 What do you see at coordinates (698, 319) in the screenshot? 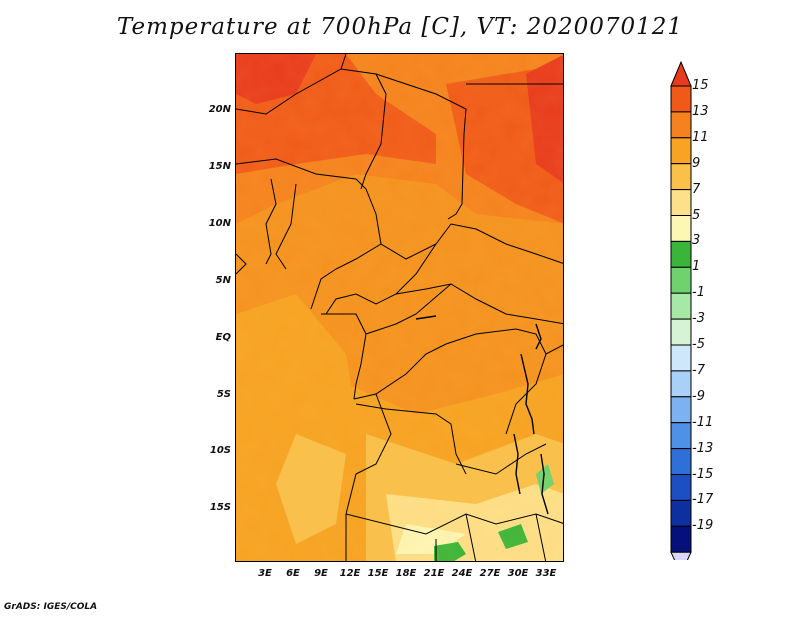
I see `colorbar-label: -3` at bounding box center [698, 319].